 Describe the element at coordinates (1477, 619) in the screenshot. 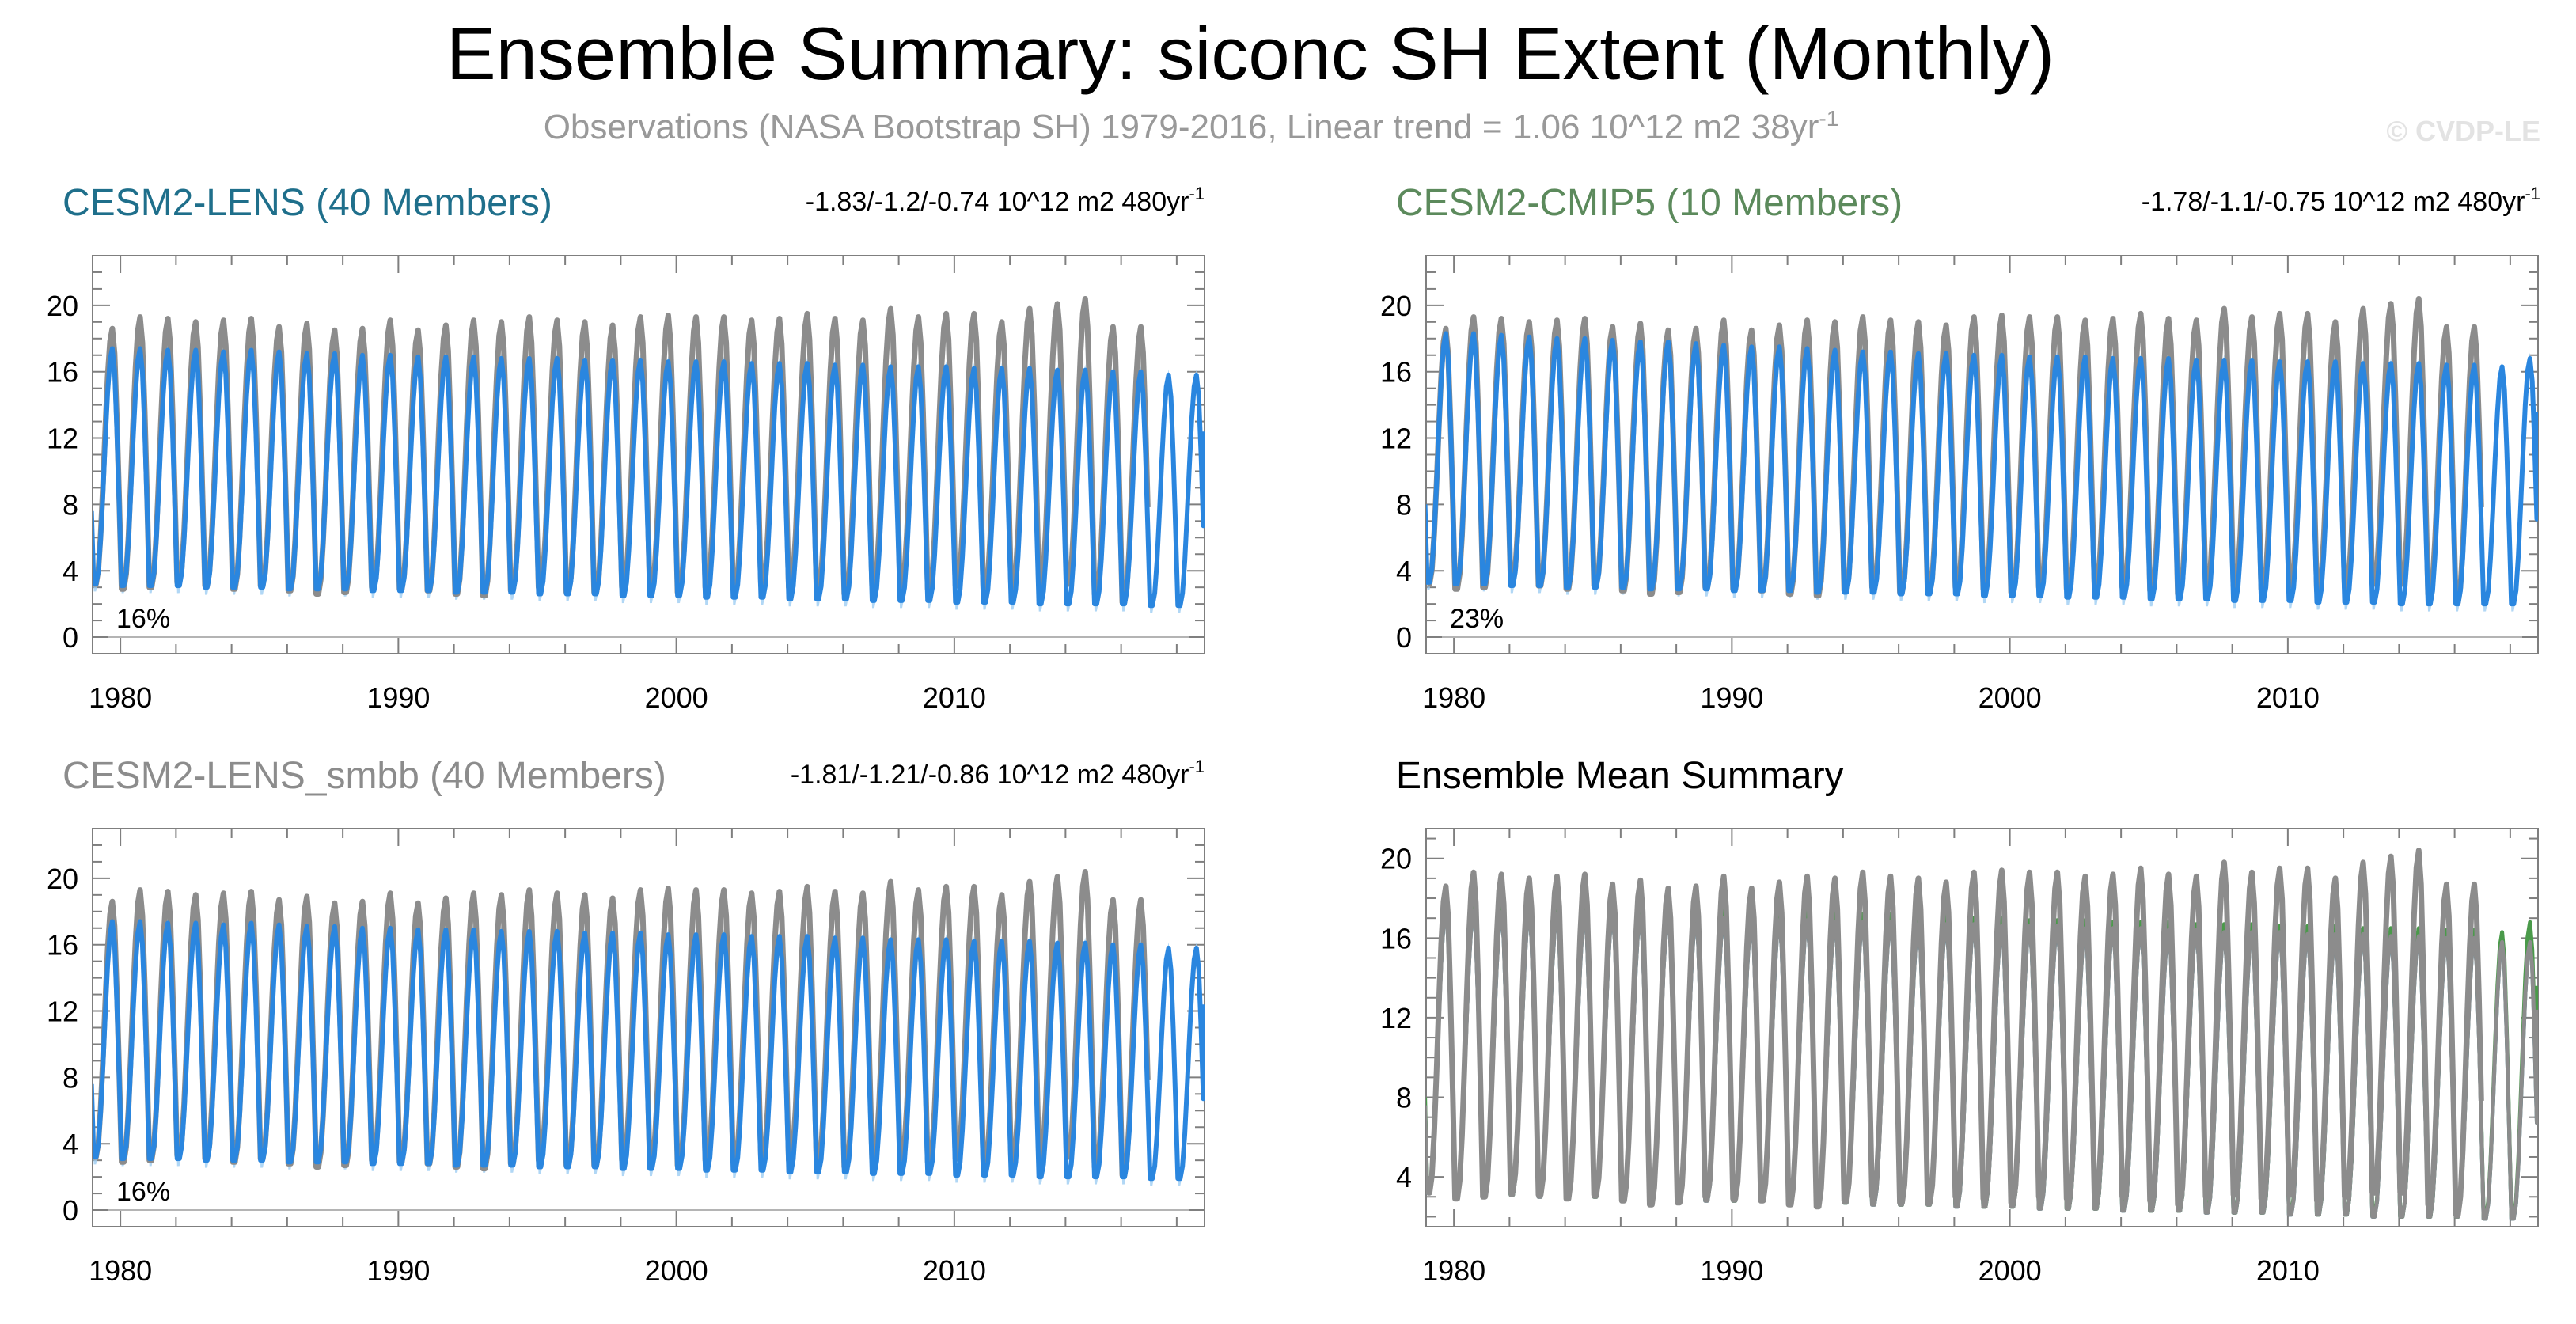

I see `percent-label: 23%` at that location.